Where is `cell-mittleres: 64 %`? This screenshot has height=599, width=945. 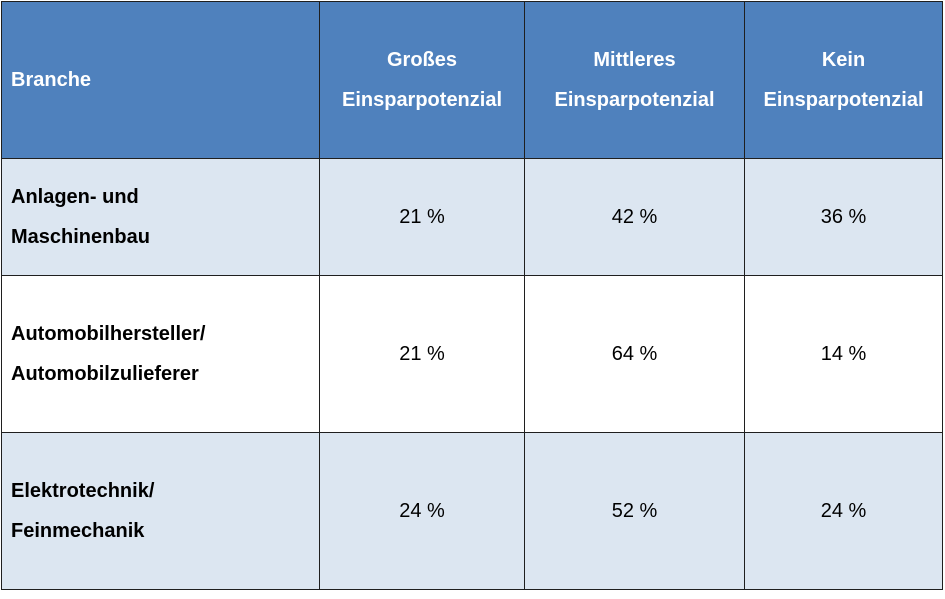
cell-mittleres: 64 % is located at coordinates (634, 354).